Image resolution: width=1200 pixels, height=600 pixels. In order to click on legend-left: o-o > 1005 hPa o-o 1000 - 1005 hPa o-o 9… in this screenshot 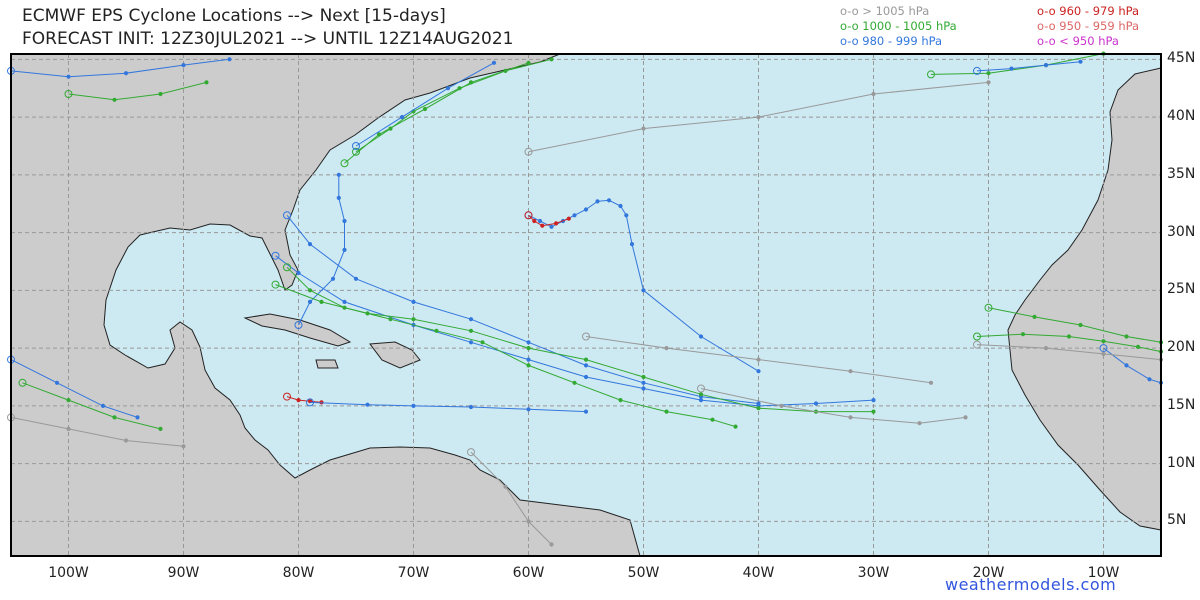, I will do `click(898, 26)`.